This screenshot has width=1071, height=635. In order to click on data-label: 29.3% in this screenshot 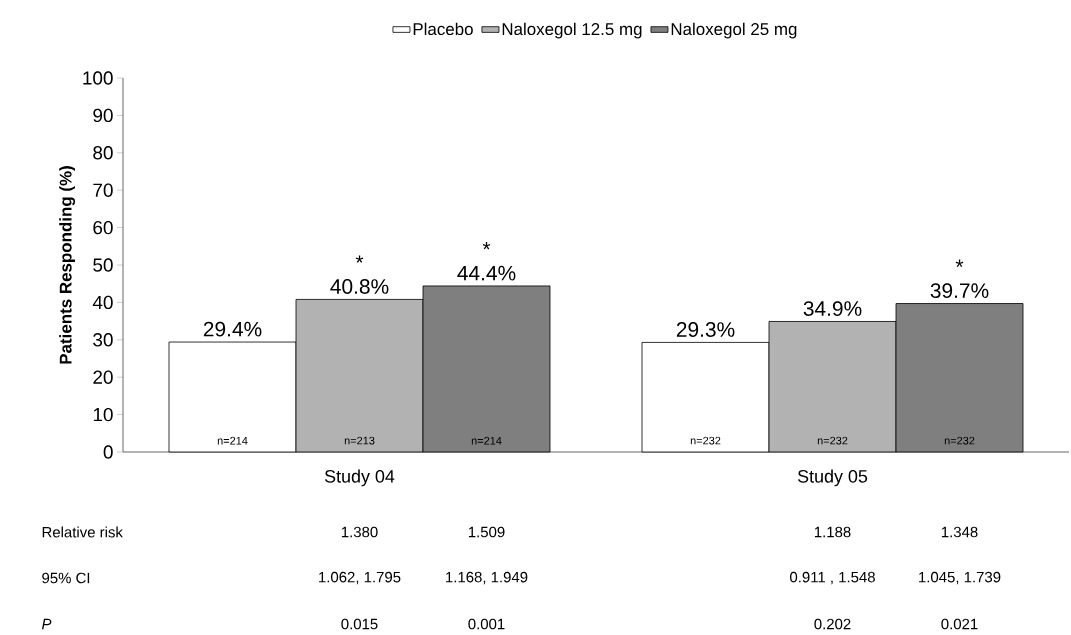, I will do `click(705, 329)`.